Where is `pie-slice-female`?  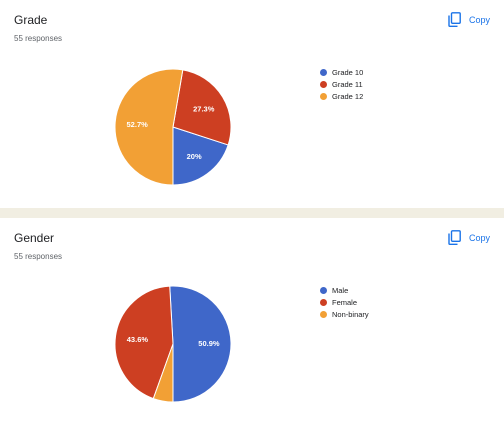 pie-slice-female is located at coordinates (144, 342).